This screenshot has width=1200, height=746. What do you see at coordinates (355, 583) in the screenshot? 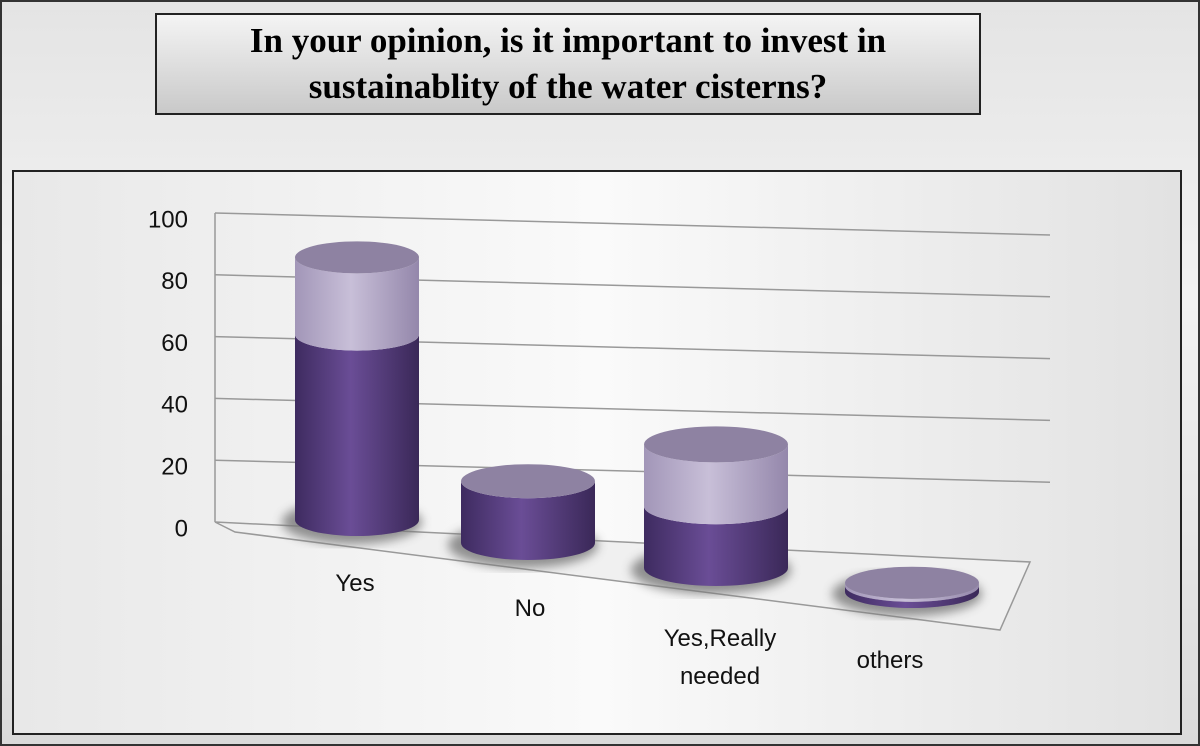
I see `x-tick-label: Yes` at bounding box center [355, 583].